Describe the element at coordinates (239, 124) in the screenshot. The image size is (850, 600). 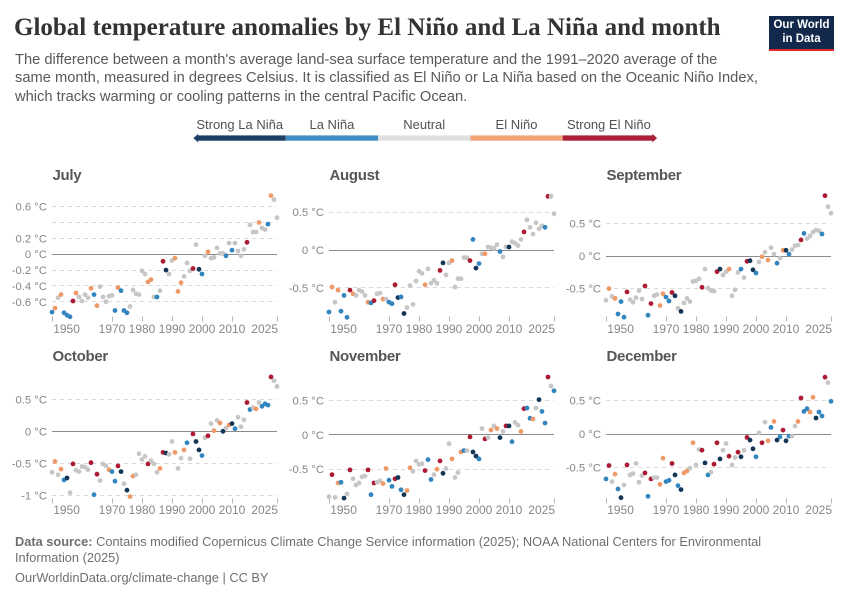
I see `svg-text: Strong La Niña` at that location.